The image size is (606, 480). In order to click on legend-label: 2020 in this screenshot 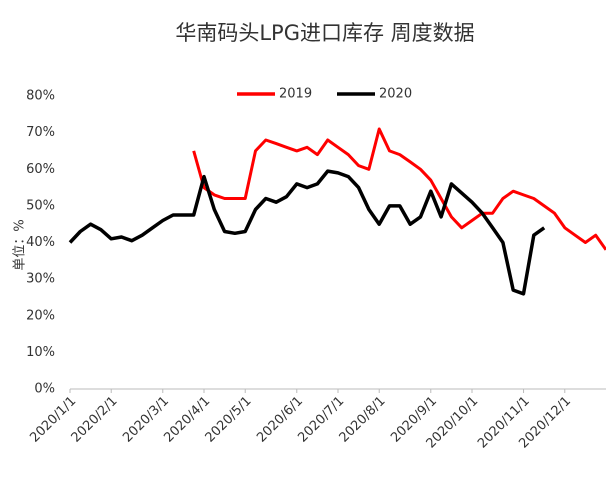, I will do `click(395, 94)`.